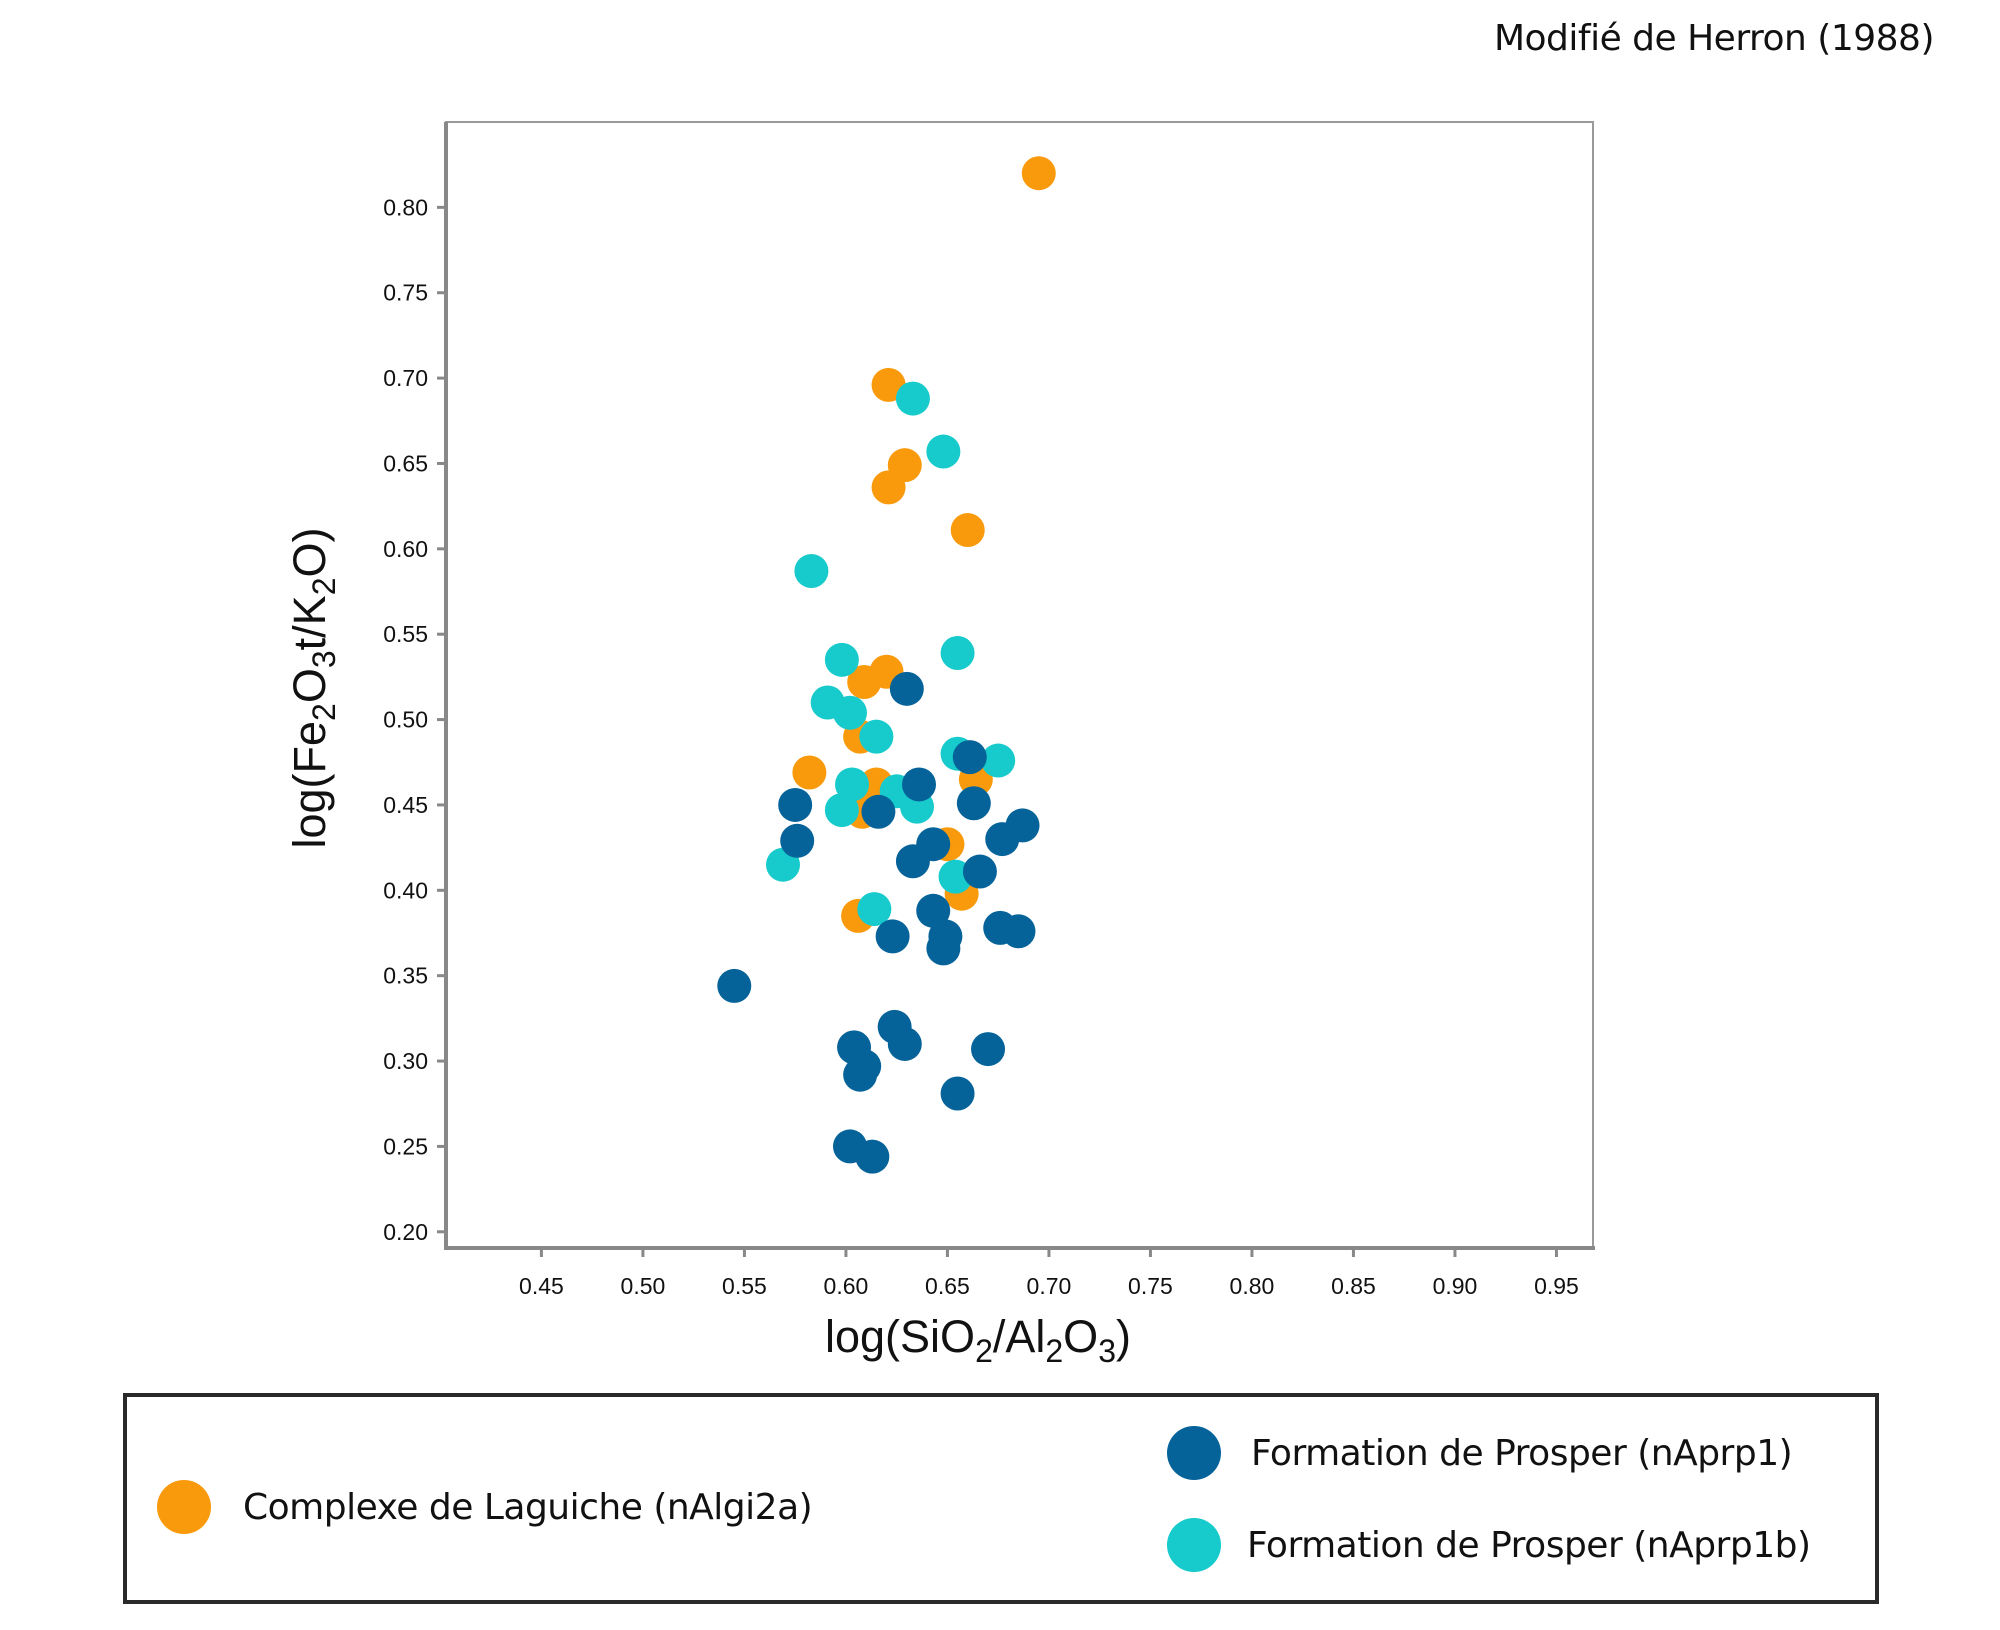 The image size is (2000, 1630). I want to click on legend-marker-orange-icon, so click(184, 1507).